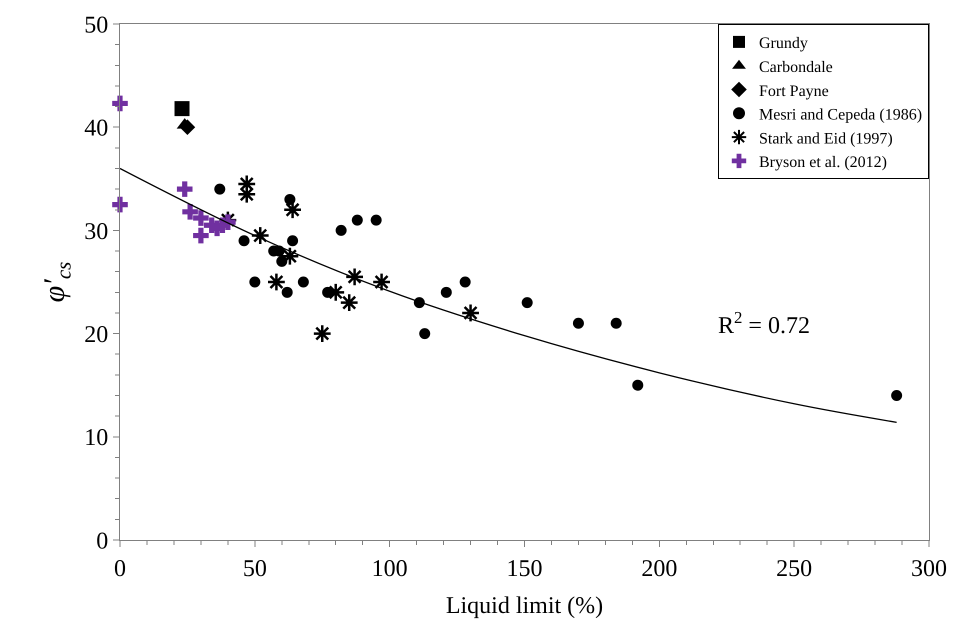 The width and height of the screenshot is (959, 626). Describe the element at coordinates (96, 231) in the screenshot. I see `y-tick-label: 30` at that location.